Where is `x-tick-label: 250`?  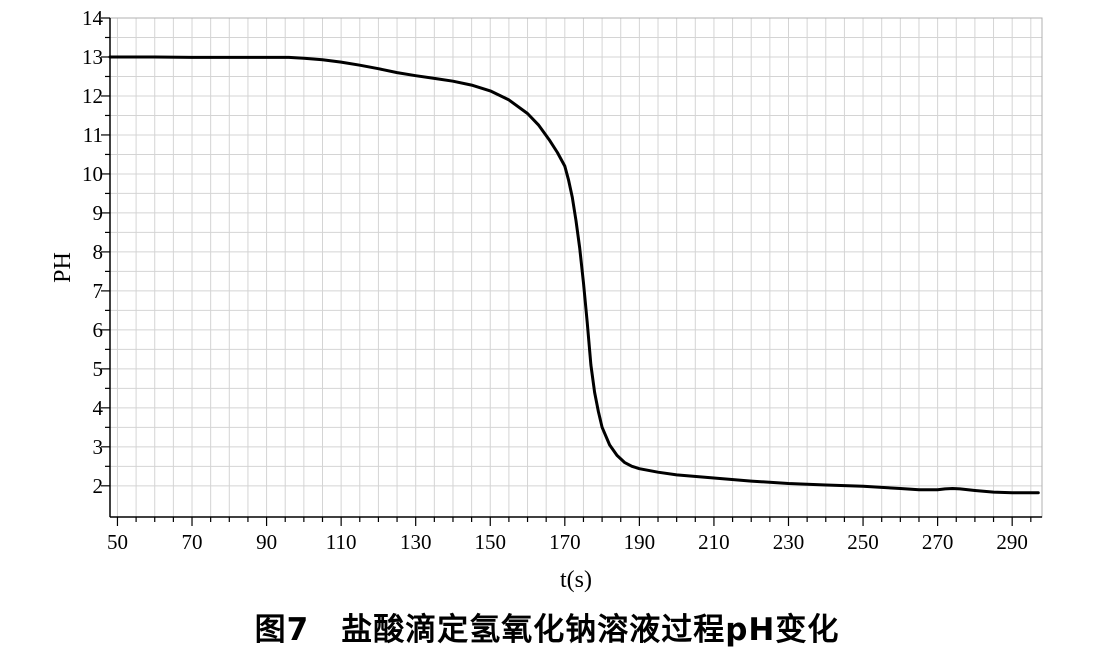 x-tick-label: 250 is located at coordinates (863, 542).